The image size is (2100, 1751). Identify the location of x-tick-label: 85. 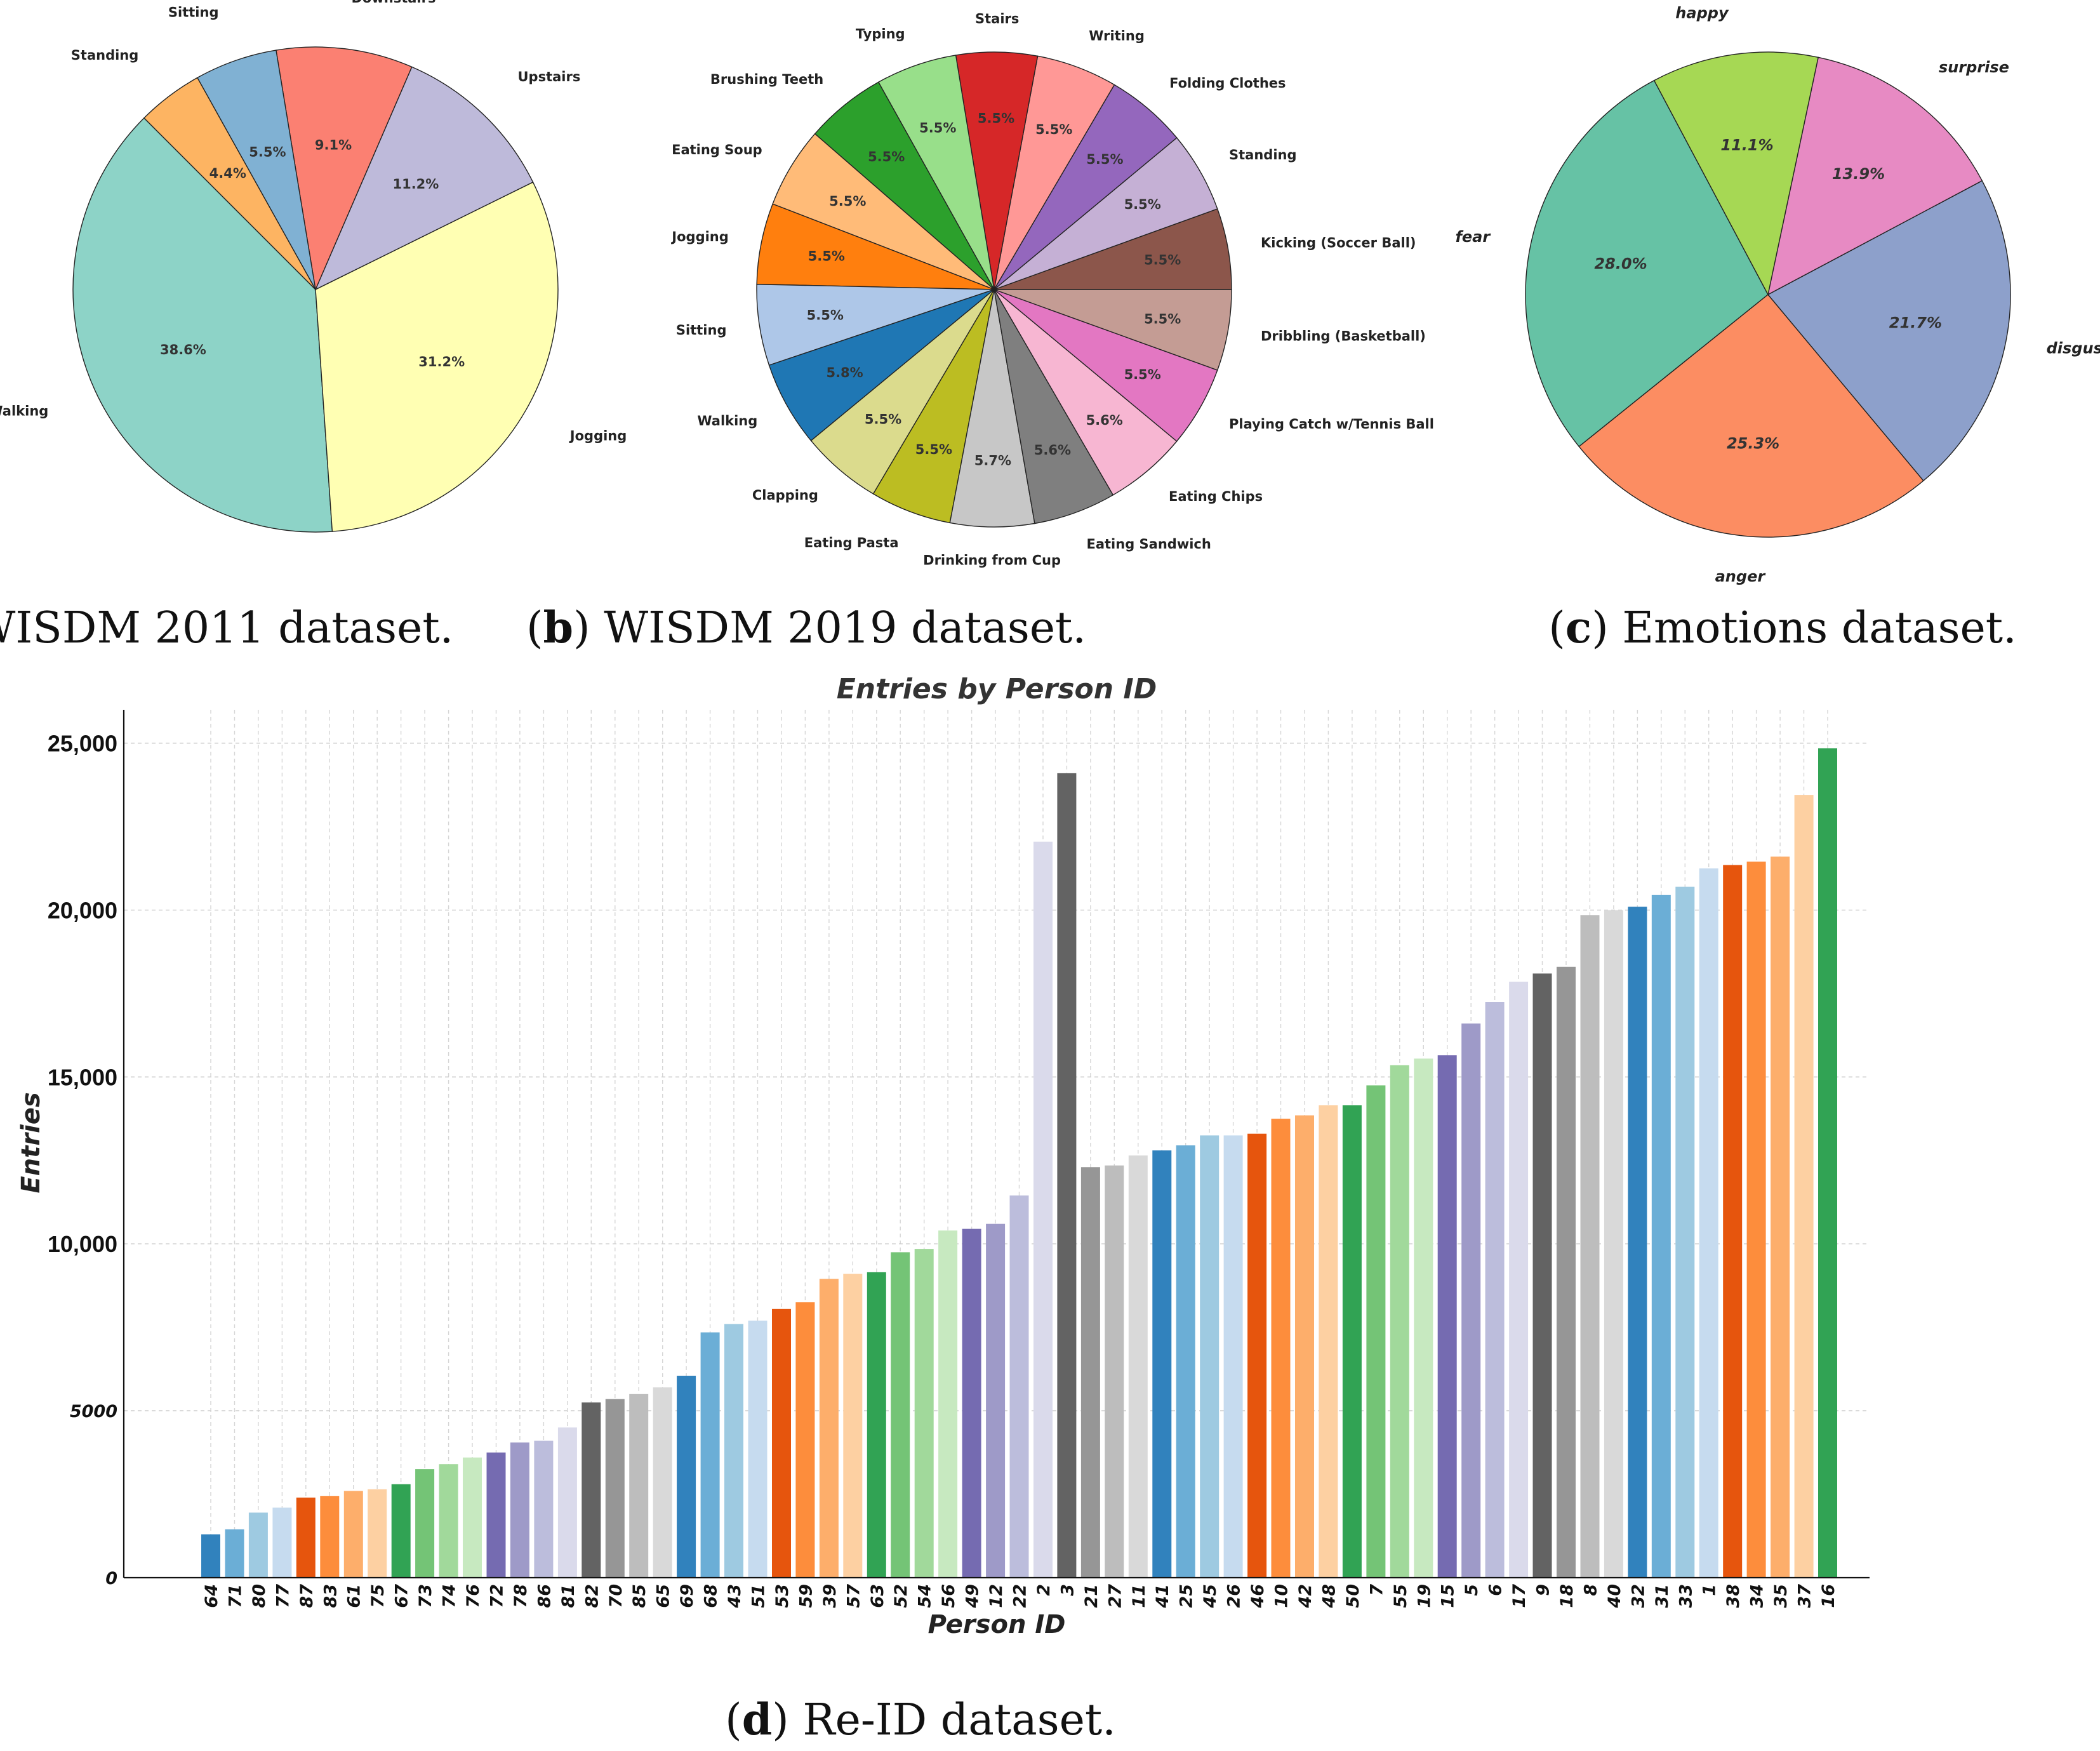
(639, 1596).